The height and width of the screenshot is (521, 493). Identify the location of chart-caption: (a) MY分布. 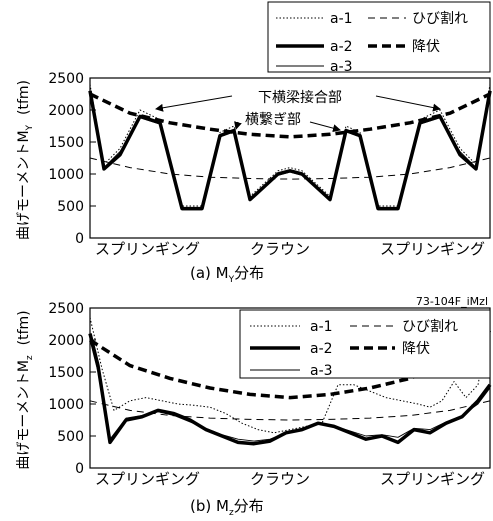
(227, 274).